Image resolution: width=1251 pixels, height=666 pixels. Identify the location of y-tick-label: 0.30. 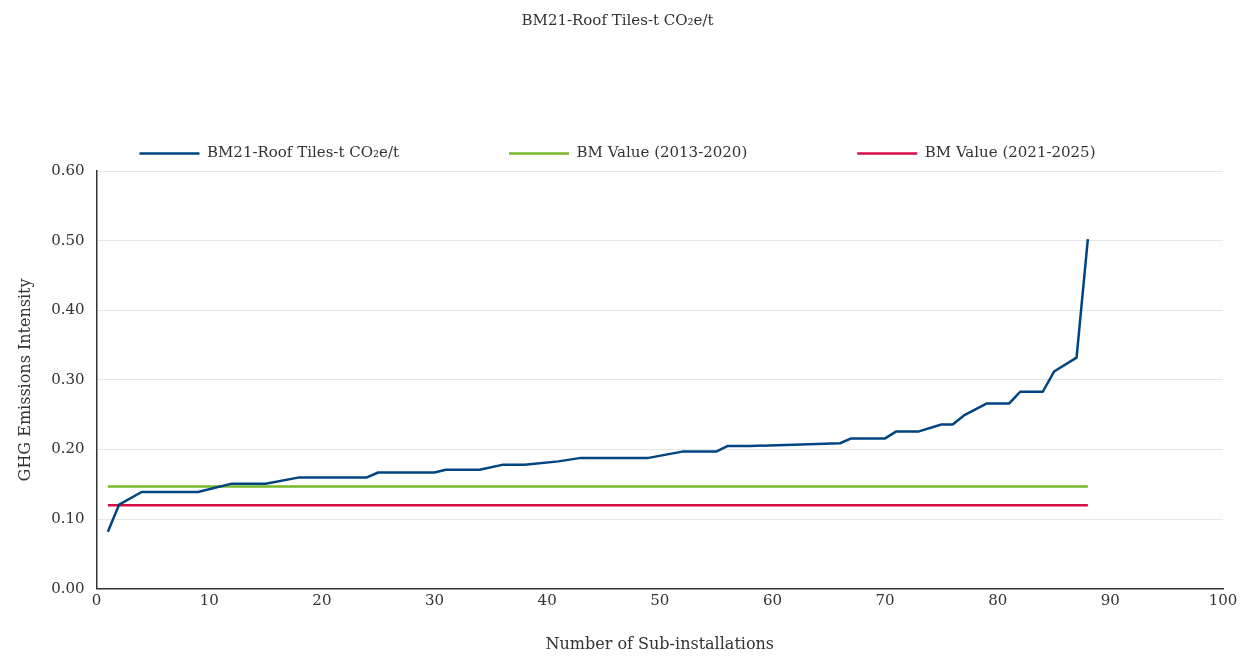
(68, 378).